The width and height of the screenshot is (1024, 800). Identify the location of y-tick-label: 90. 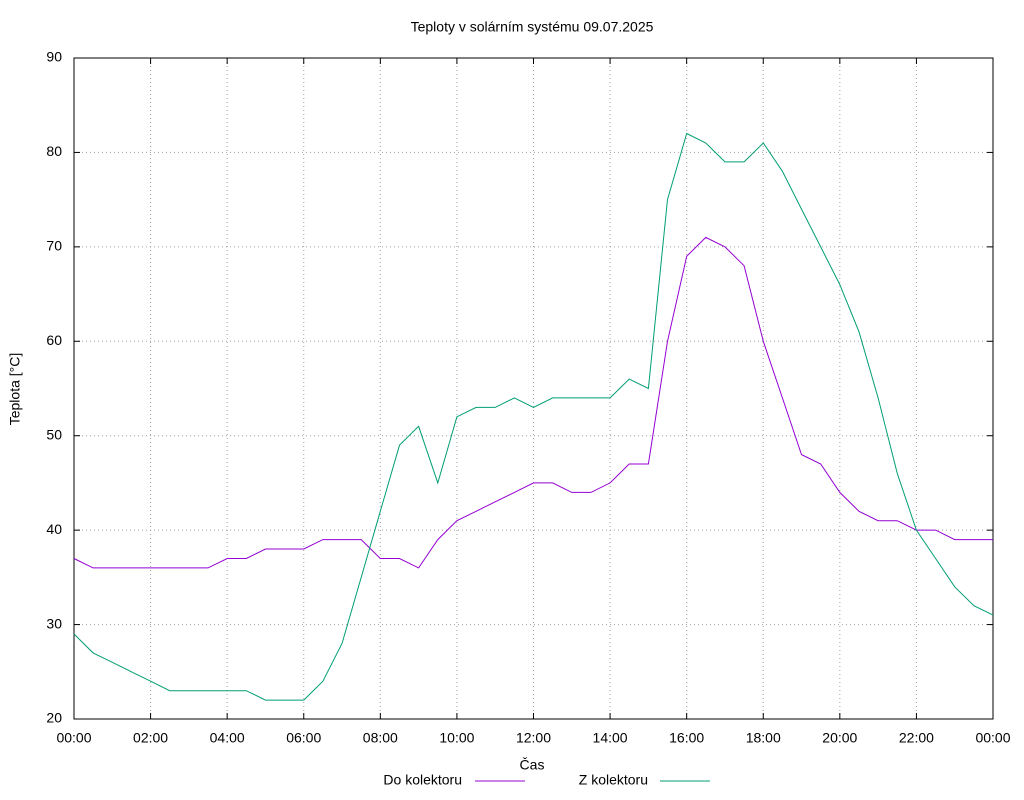
(54, 57).